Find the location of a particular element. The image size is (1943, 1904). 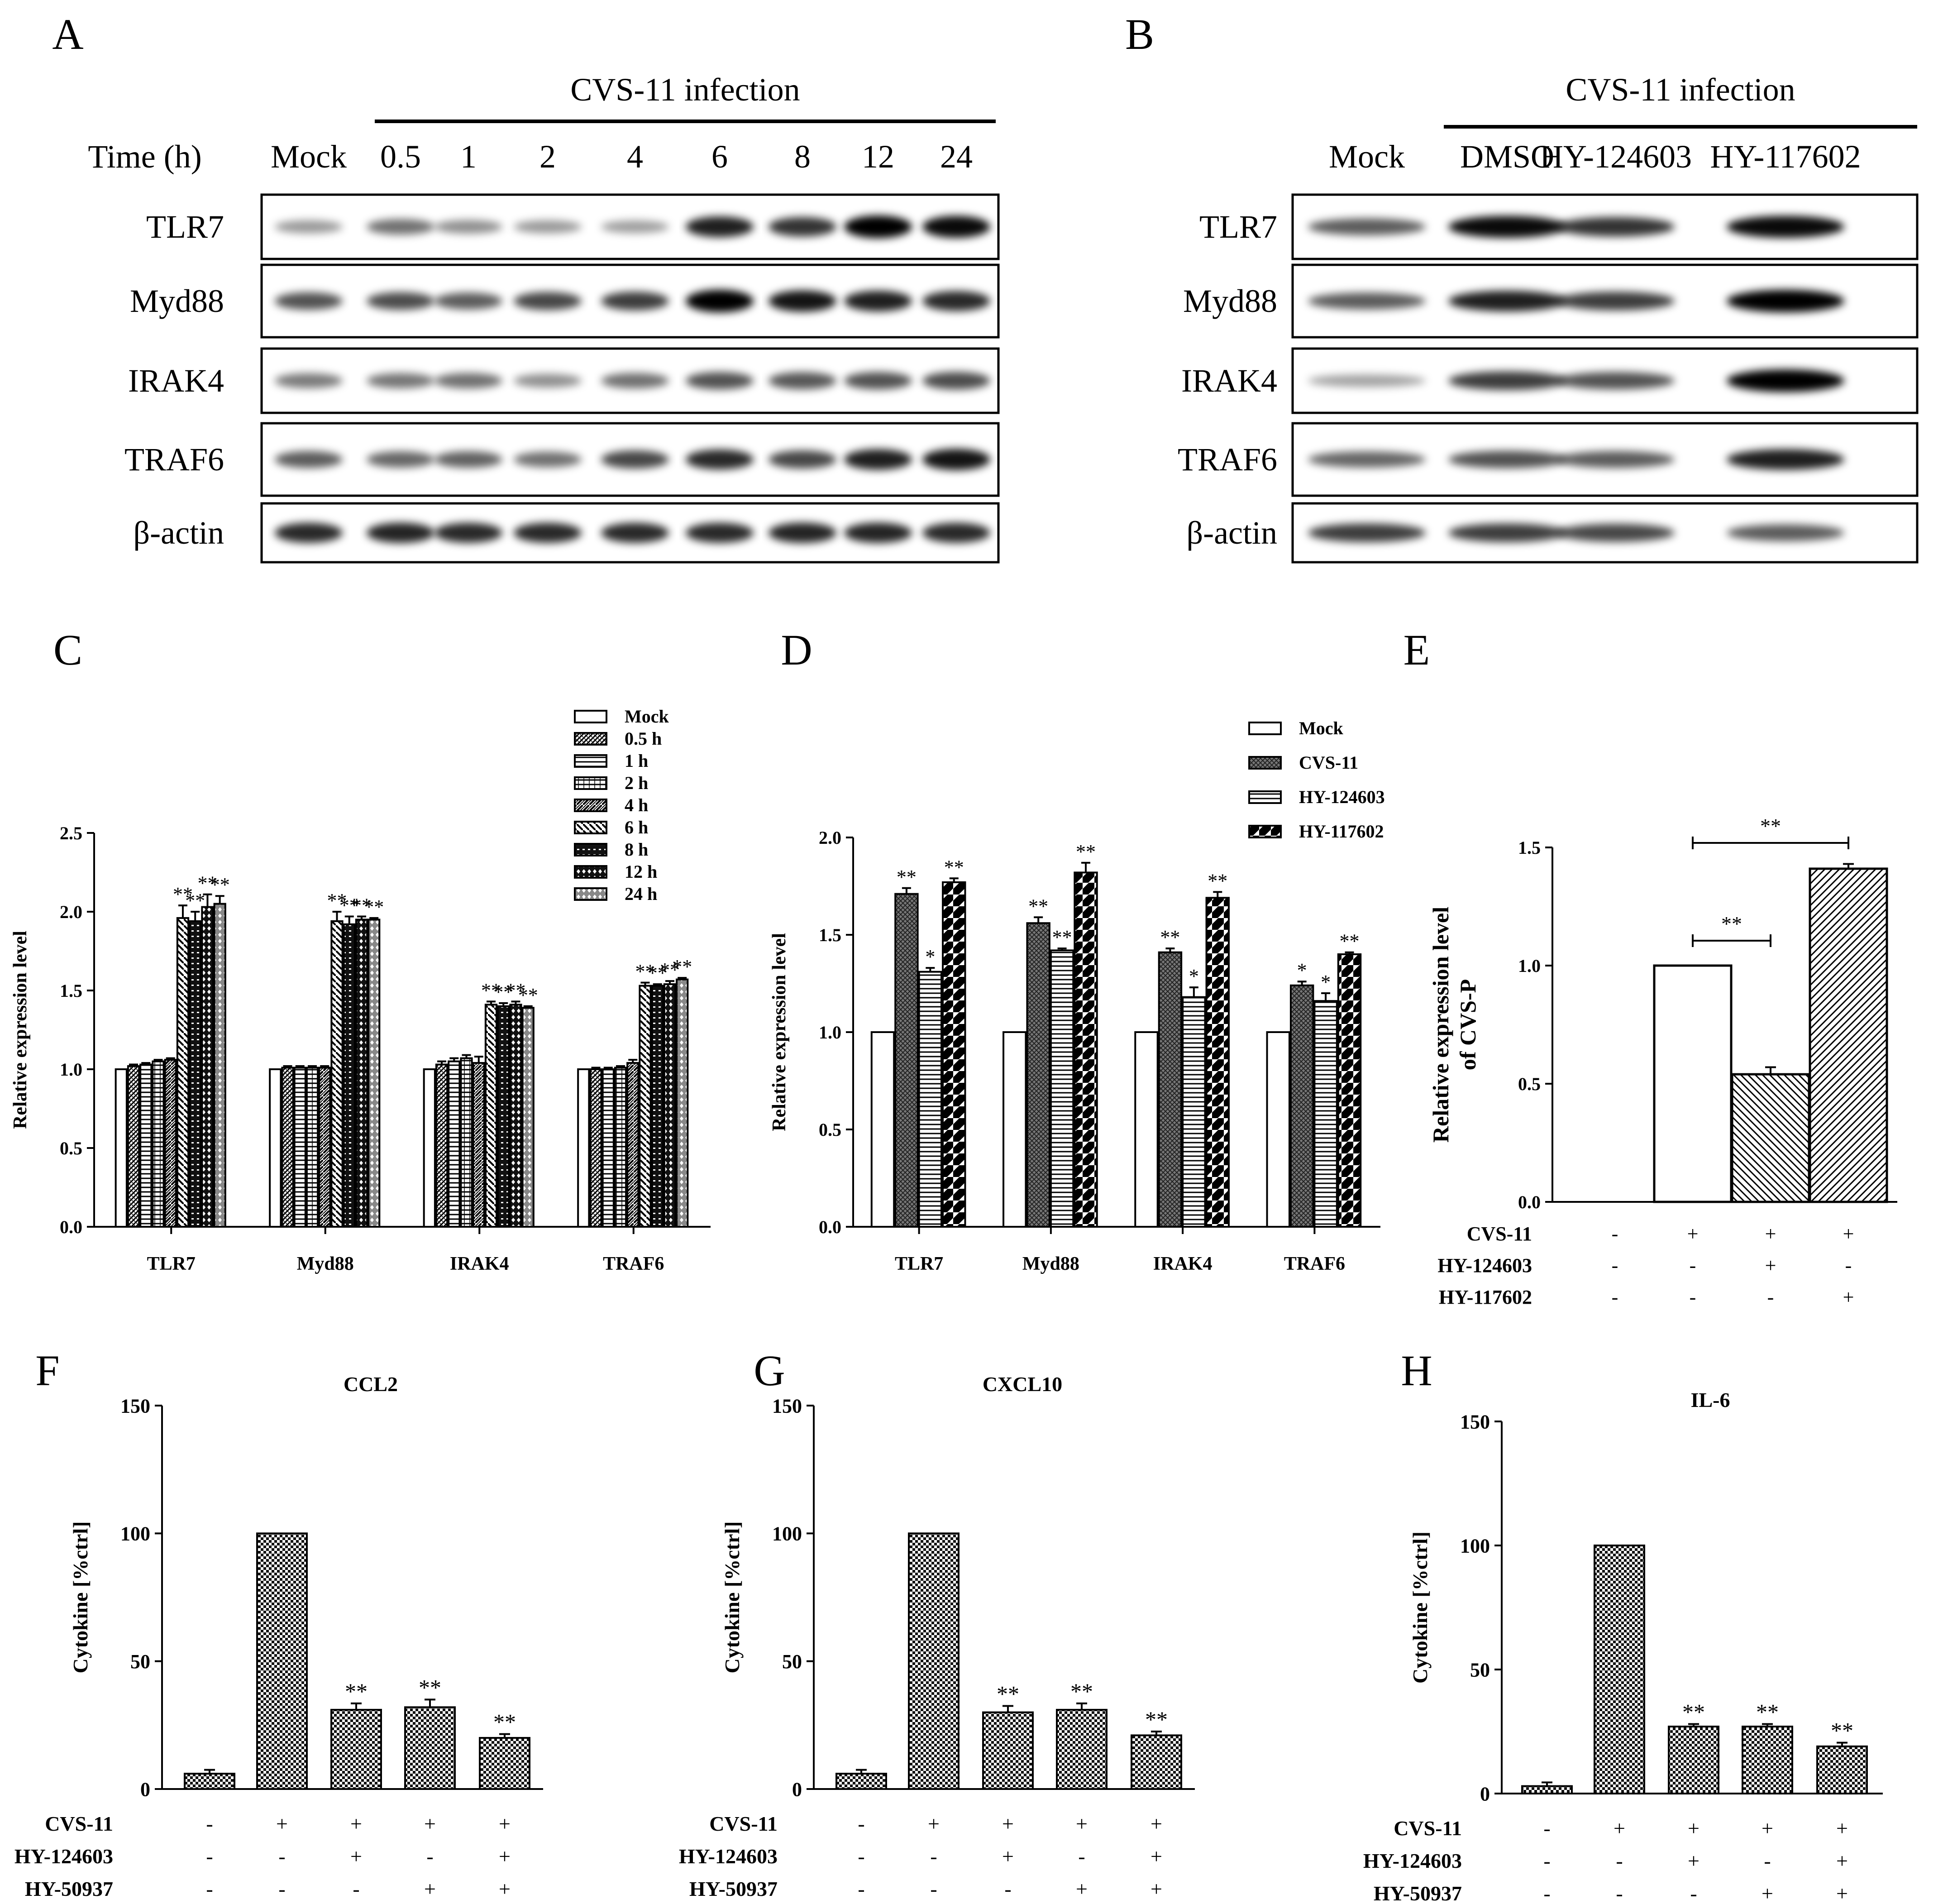

x-tick-label: Myd88 is located at coordinates (325, 1263).